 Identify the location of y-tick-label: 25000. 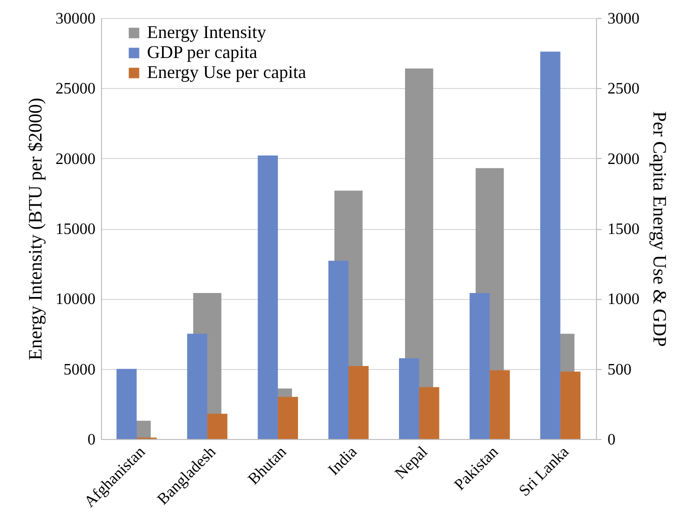
(76, 89).